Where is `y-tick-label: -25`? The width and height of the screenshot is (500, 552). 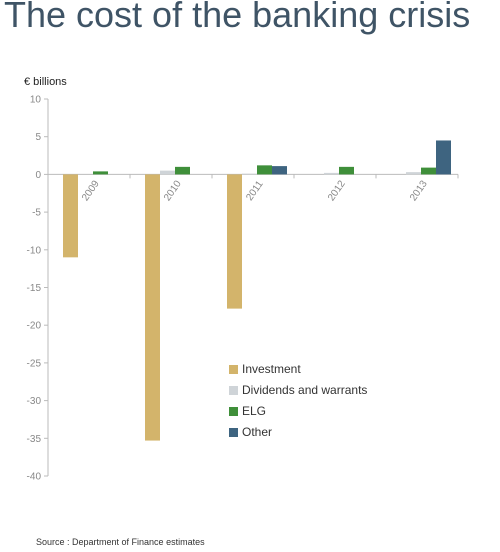 y-tick-label: -25 is located at coordinates (34, 363).